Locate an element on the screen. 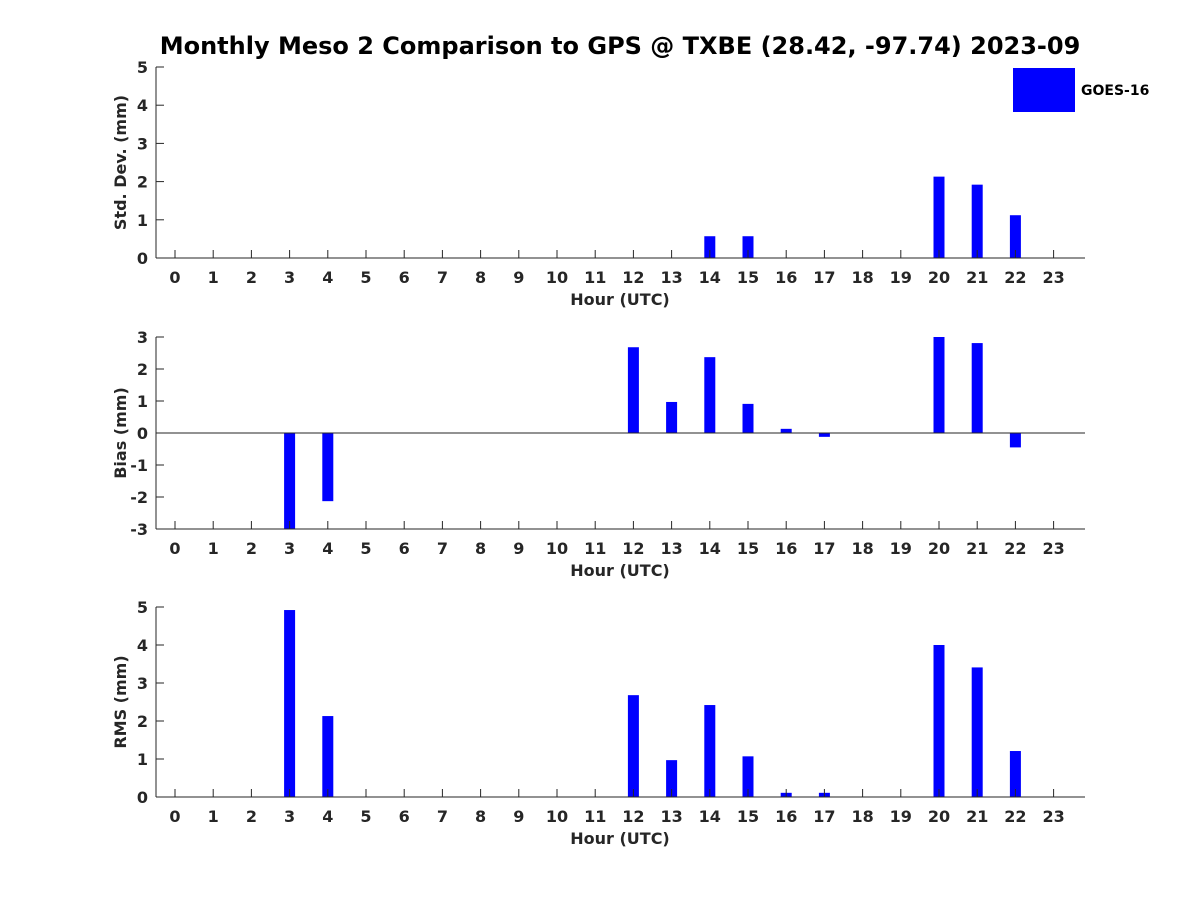 This screenshot has height=900, width=1200. x-tick-label: 3 is located at coordinates (289, 816).